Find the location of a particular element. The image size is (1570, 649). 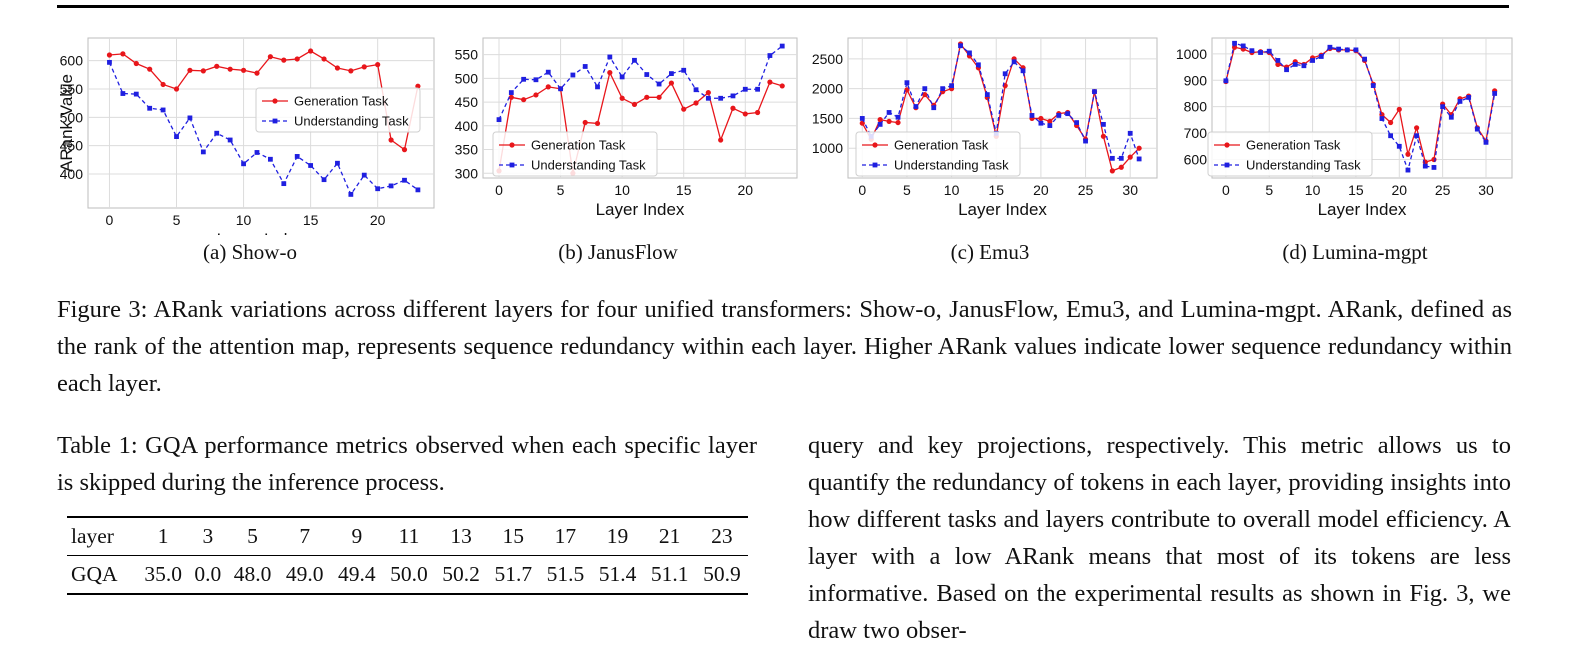

legend-understanding-marker is located at coordinates (275, 121).